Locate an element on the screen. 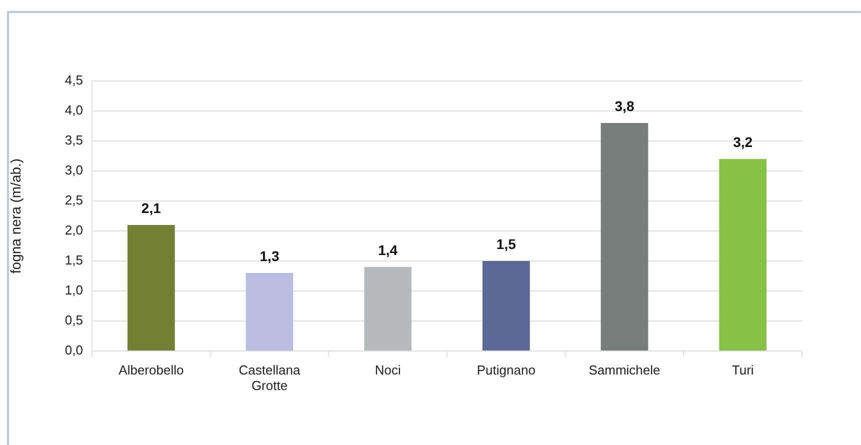  data-label: 3,2 is located at coordinates (743, 142).